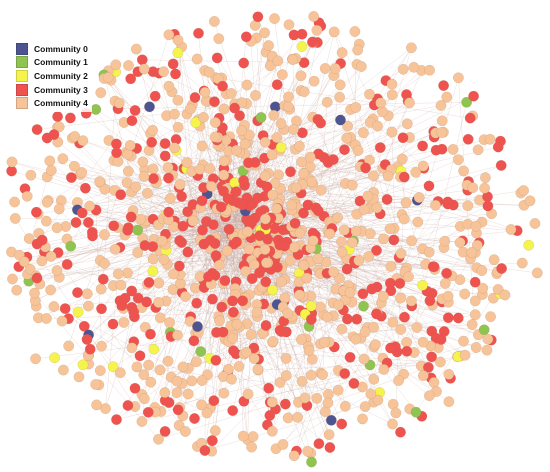 This screenshot has height=472, width=550. Describe the element at coordinates (61, 103) in the screenshot. I see `legend-label: Community 4` at that location.